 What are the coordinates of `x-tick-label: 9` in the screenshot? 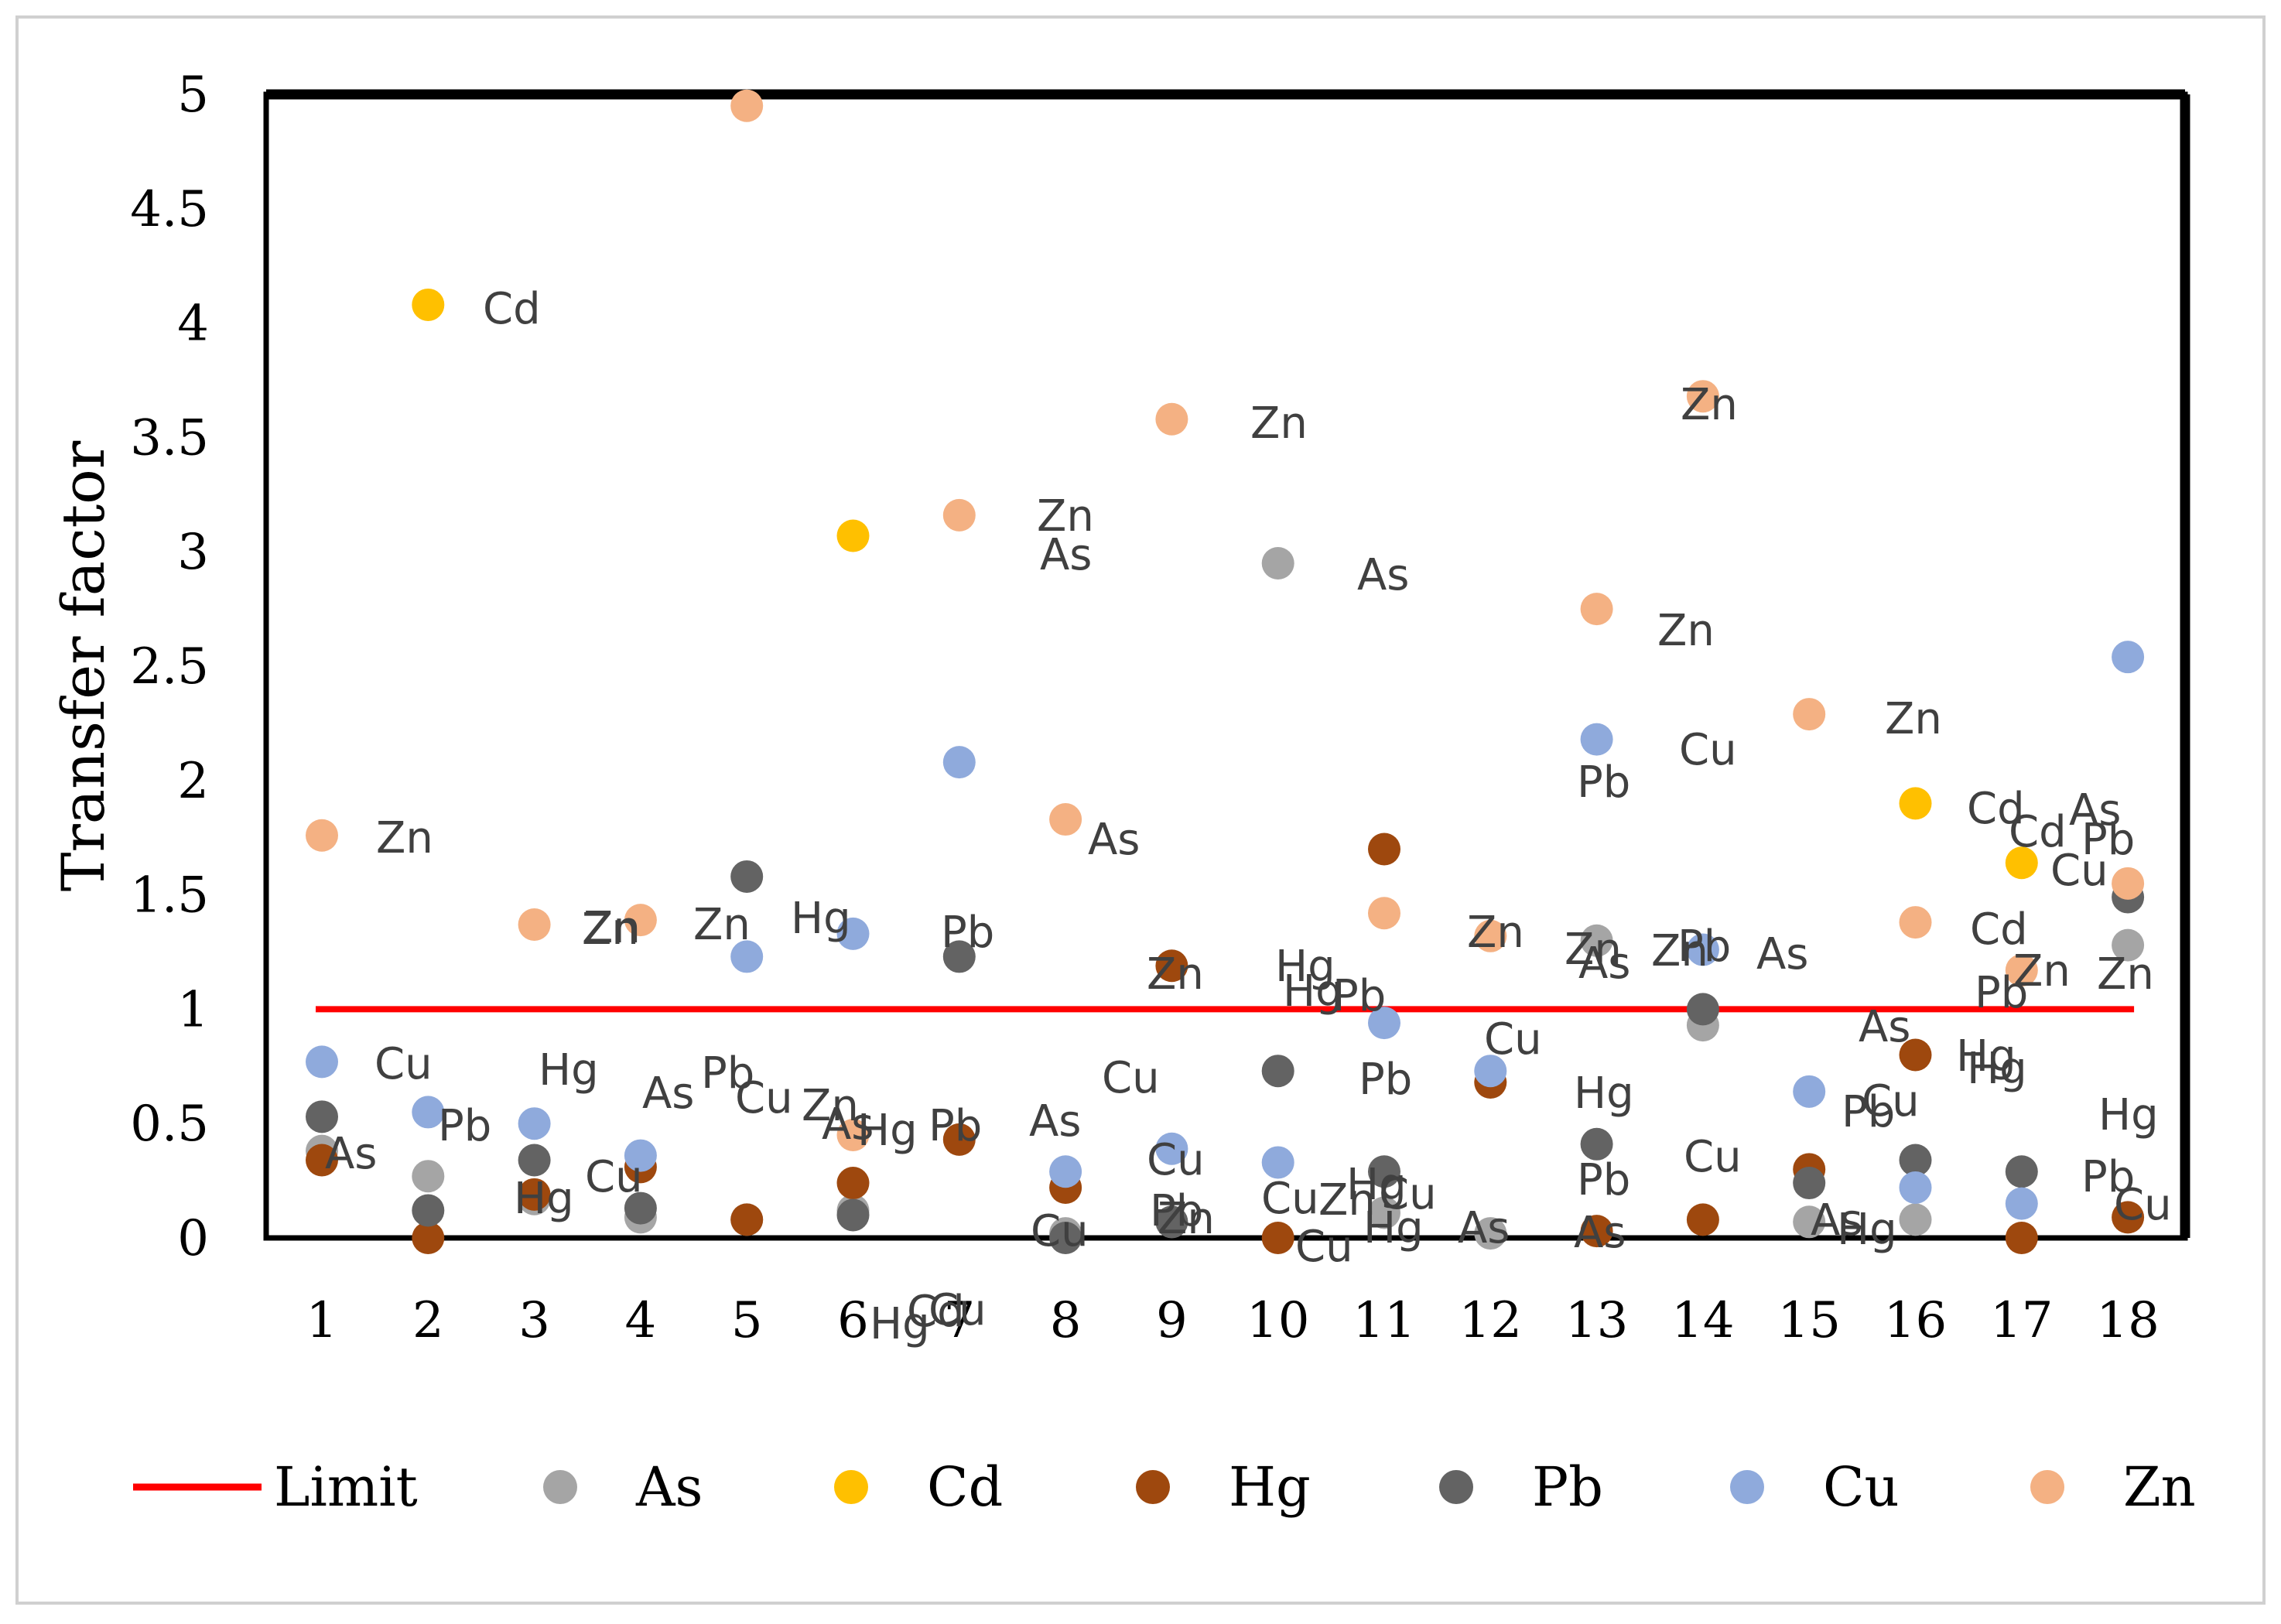 It's located at (1172, 1321).